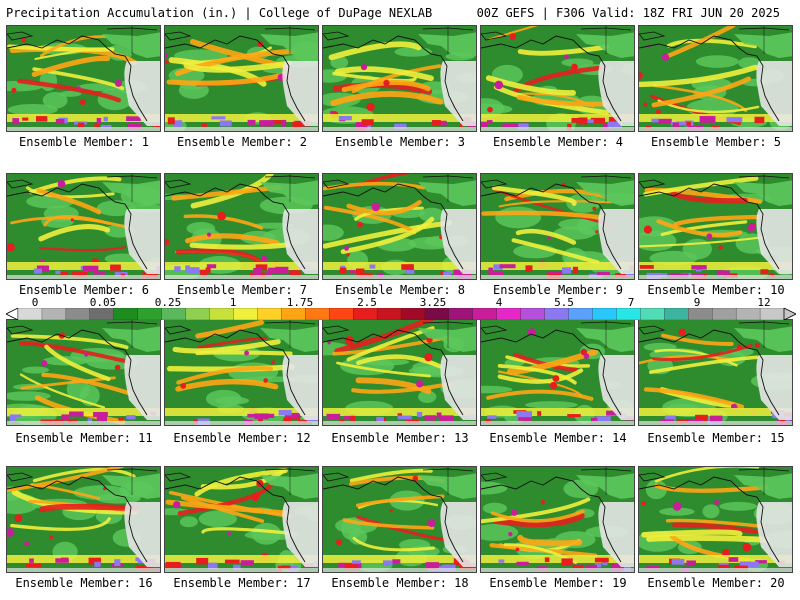 The height and width of the screenshot is (600, 800). I want to click on colorbar-tick-label: 2.5, so click(367, 302).